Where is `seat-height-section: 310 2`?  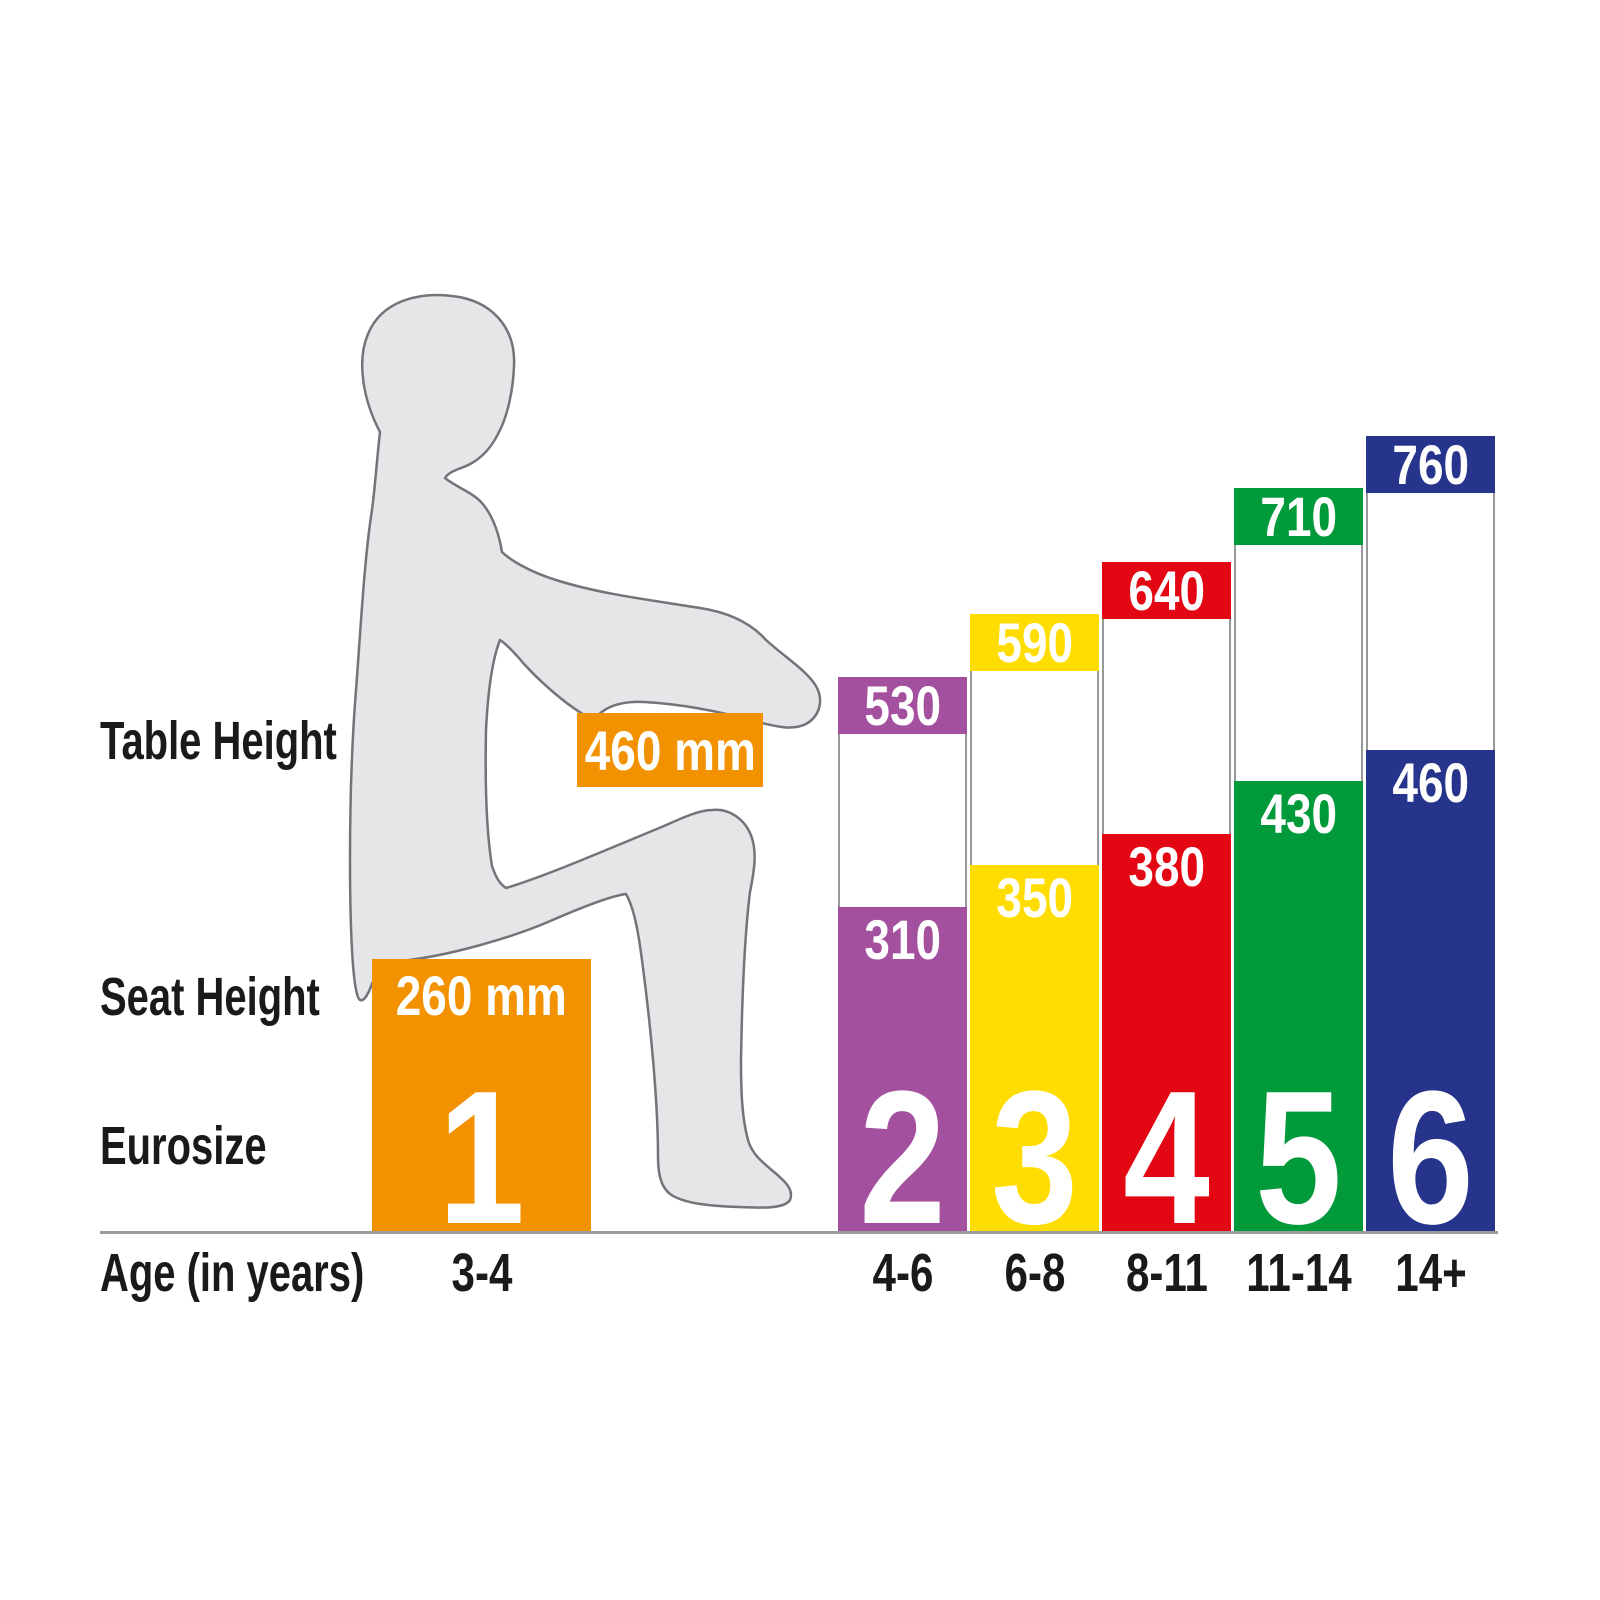
seat-height-section: 310 2 is located at coordinates (902, 1080).